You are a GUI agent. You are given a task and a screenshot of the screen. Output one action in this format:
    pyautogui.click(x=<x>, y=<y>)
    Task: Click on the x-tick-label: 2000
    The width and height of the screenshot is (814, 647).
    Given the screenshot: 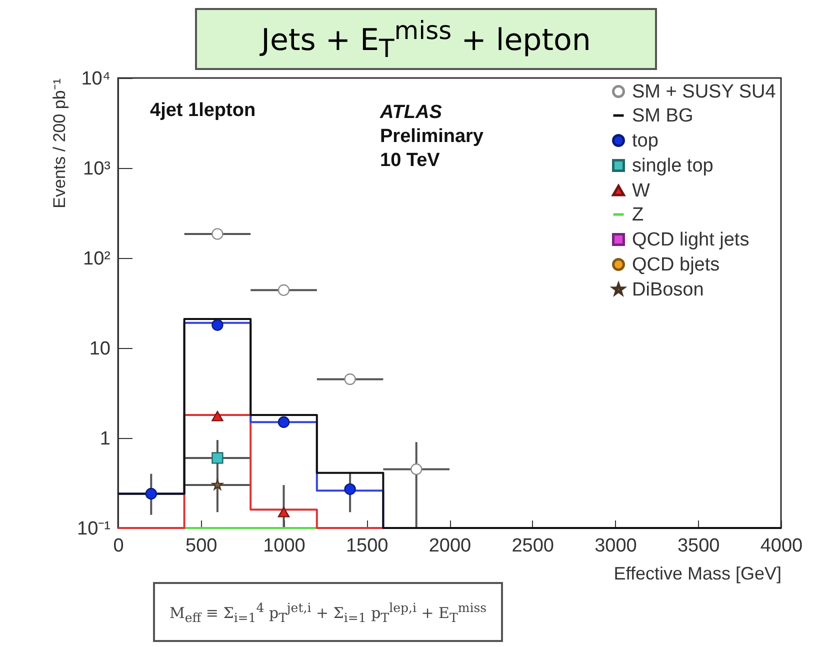 What is the action you would take?
    pyautogui.click(x=450, y=546)
    